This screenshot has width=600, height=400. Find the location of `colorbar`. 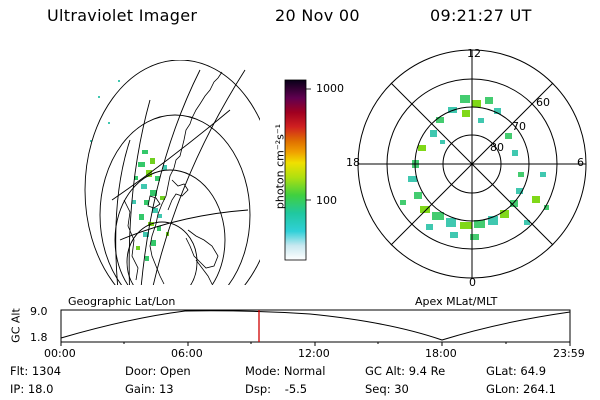

colorbar is located at coordinates (295, 170).